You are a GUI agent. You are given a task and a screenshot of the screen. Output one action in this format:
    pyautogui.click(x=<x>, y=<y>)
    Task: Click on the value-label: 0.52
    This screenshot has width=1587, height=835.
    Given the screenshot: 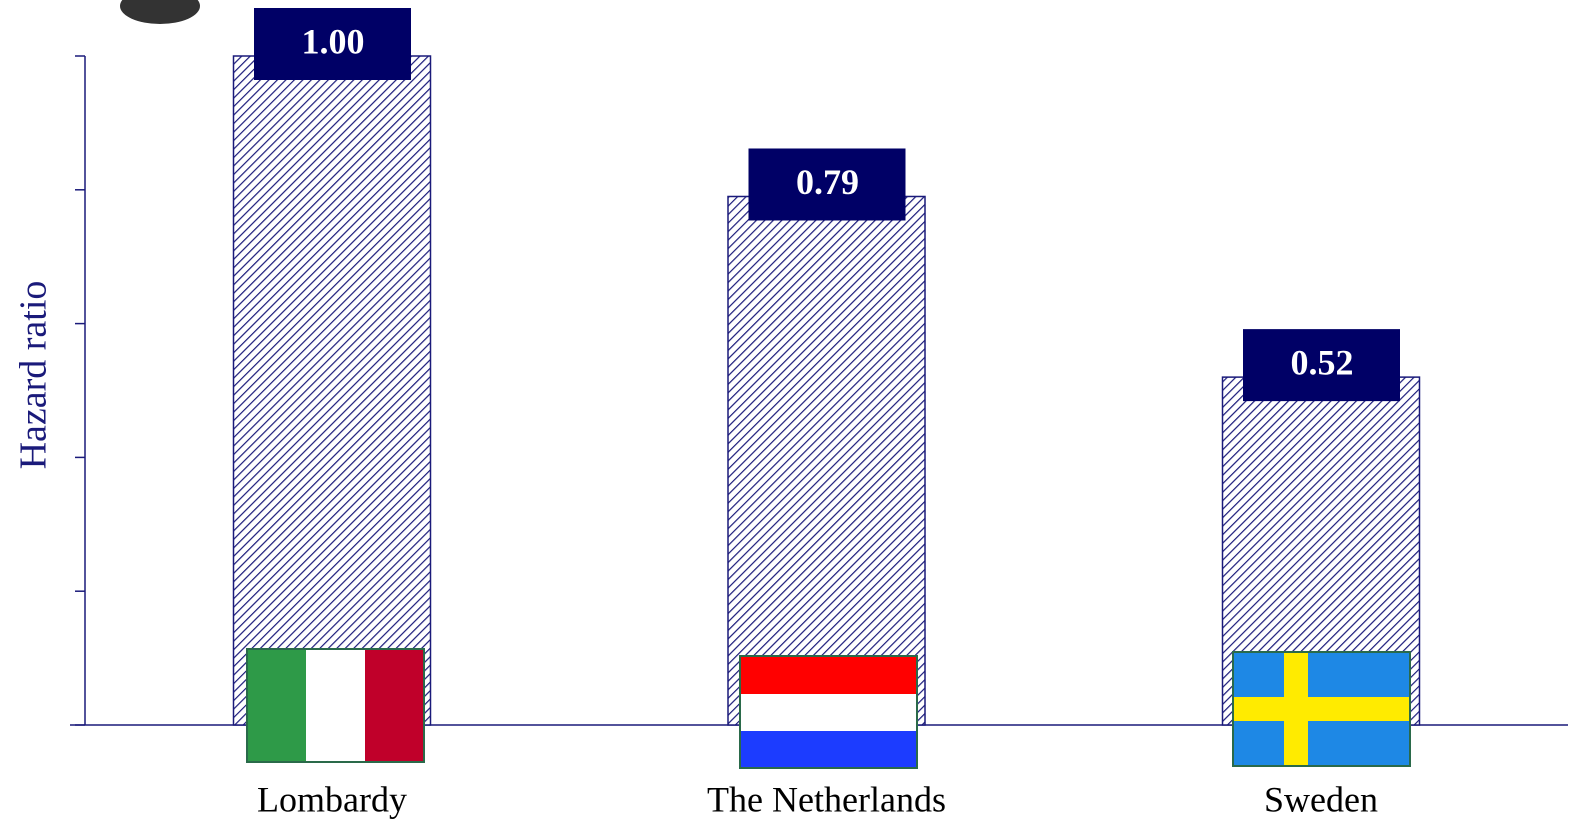 What is the action you would take?
    pyautogui.click(x=1322, y=362)
    